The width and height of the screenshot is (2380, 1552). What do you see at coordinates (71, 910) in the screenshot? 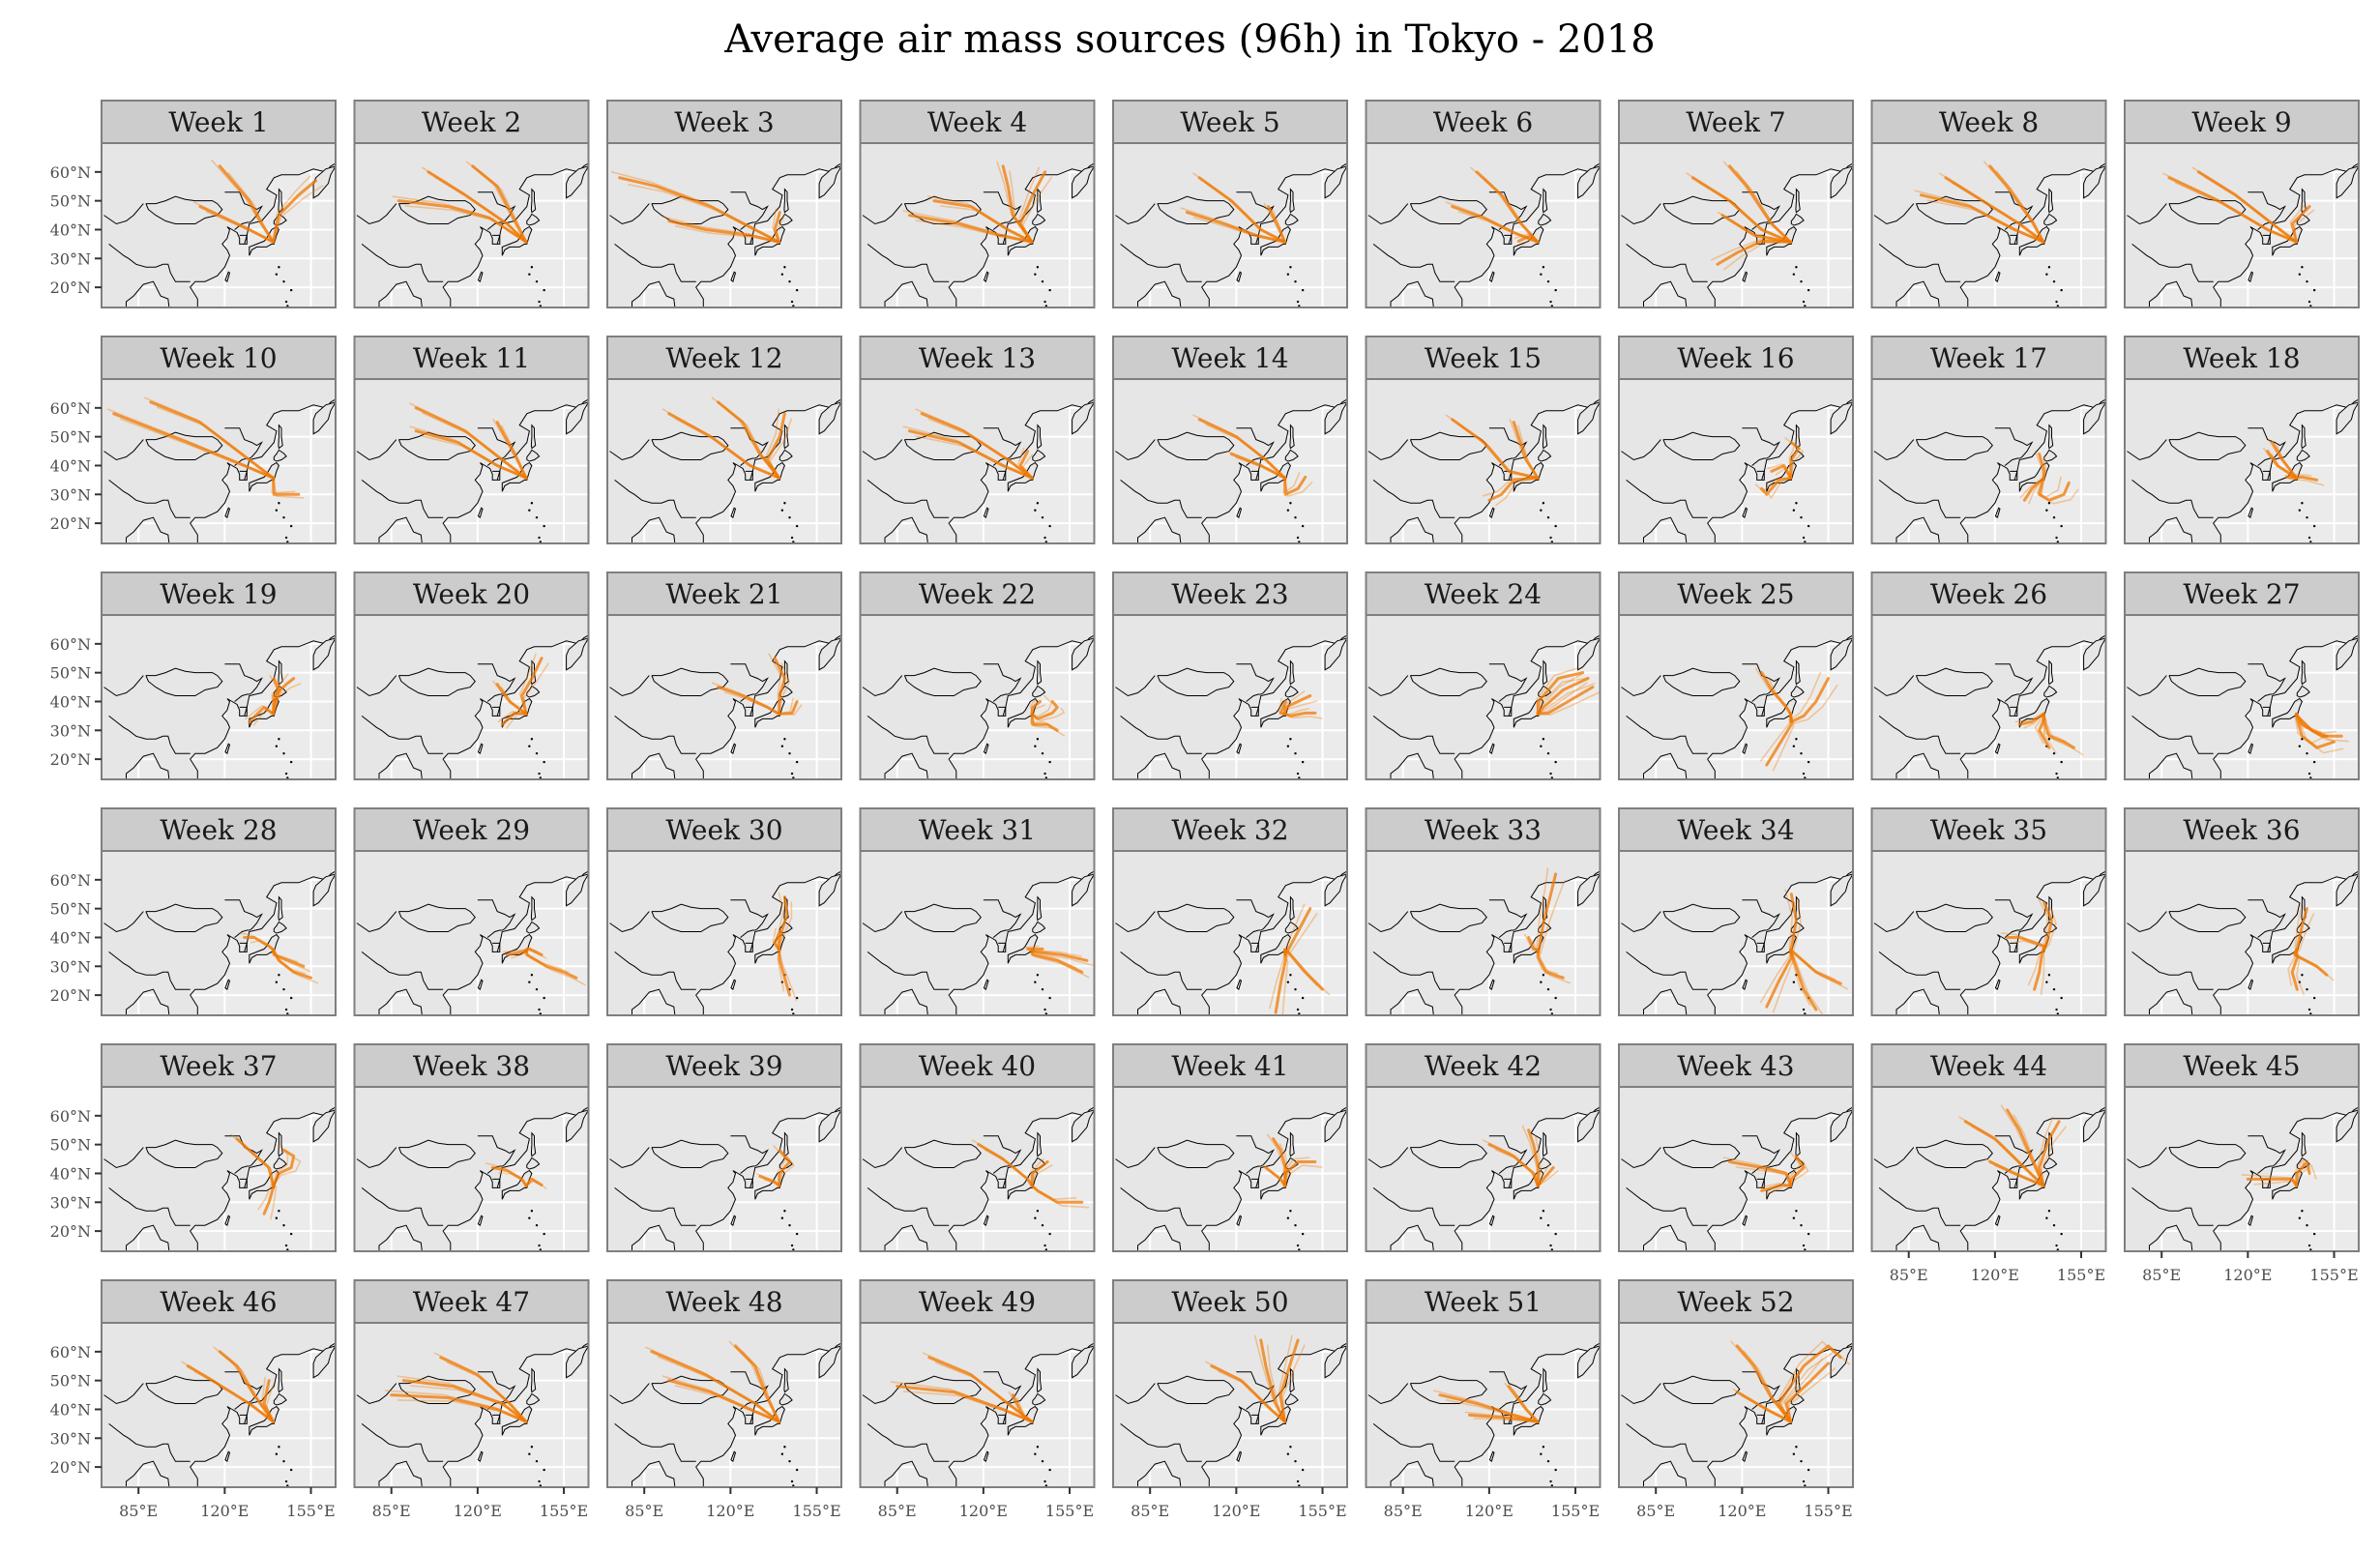
I see `y-tick-label: 50°N` at bounding box center [71, 910].